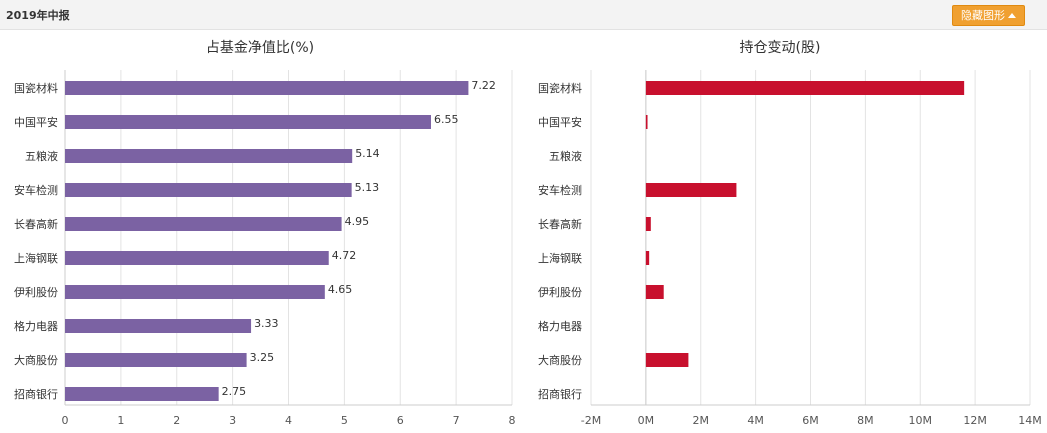  I want to click on chart-title: 占基金净值比(%), so click(260, 47).